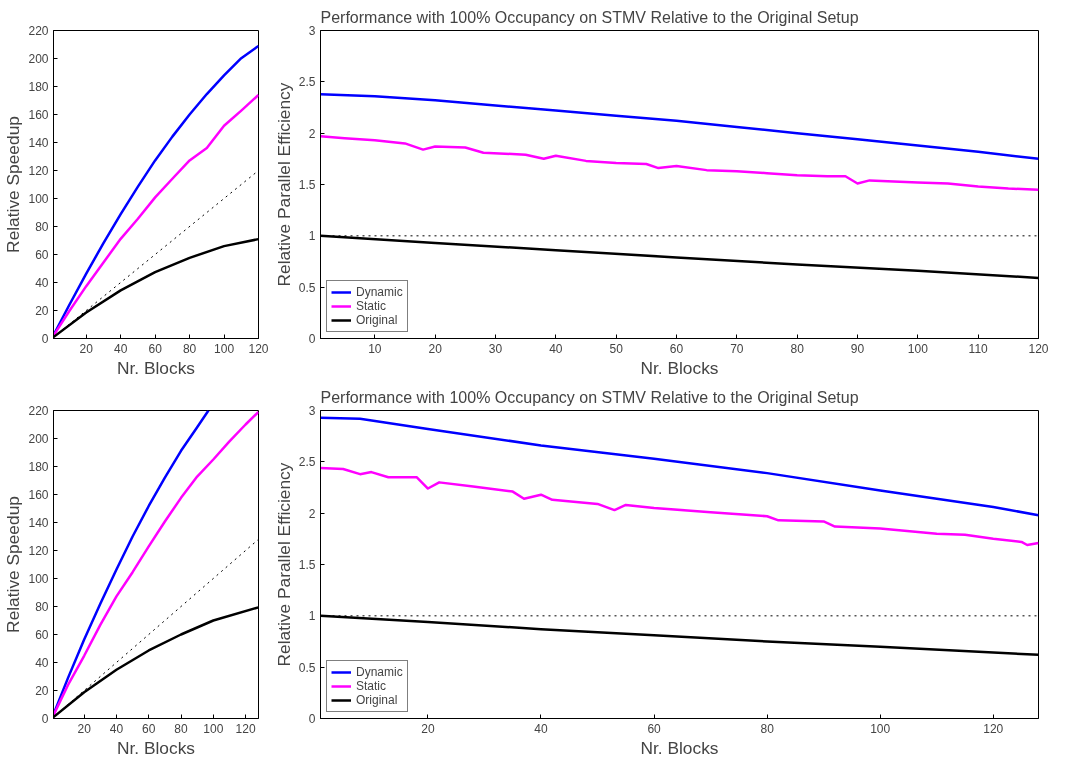  Describe the element at coordinates (737, 348) in the screenshot. I see `x-tick-label: 70` at that location.